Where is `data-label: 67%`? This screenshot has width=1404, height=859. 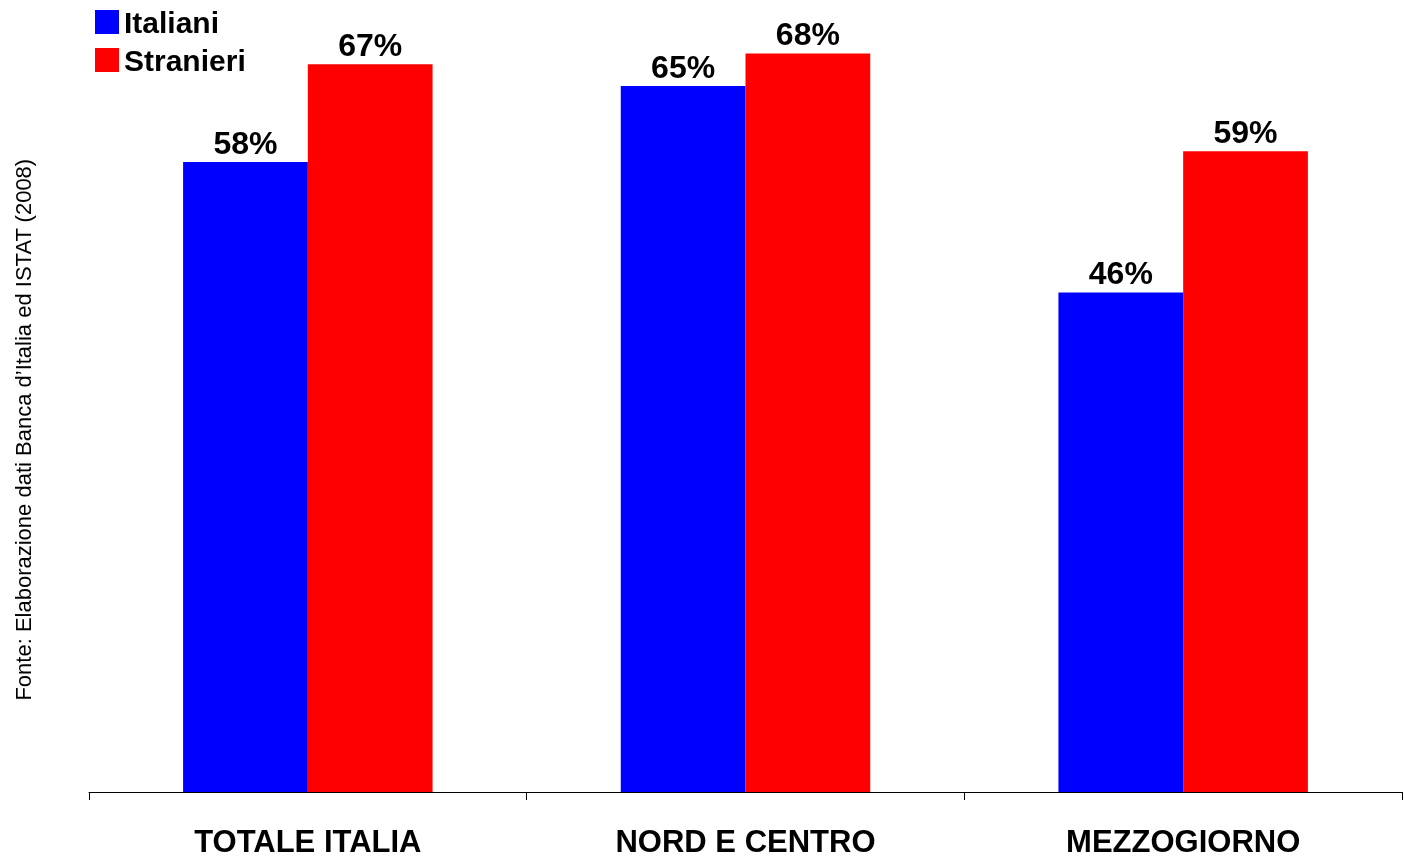 data-label: 67% is located at coordinates (370, 45).